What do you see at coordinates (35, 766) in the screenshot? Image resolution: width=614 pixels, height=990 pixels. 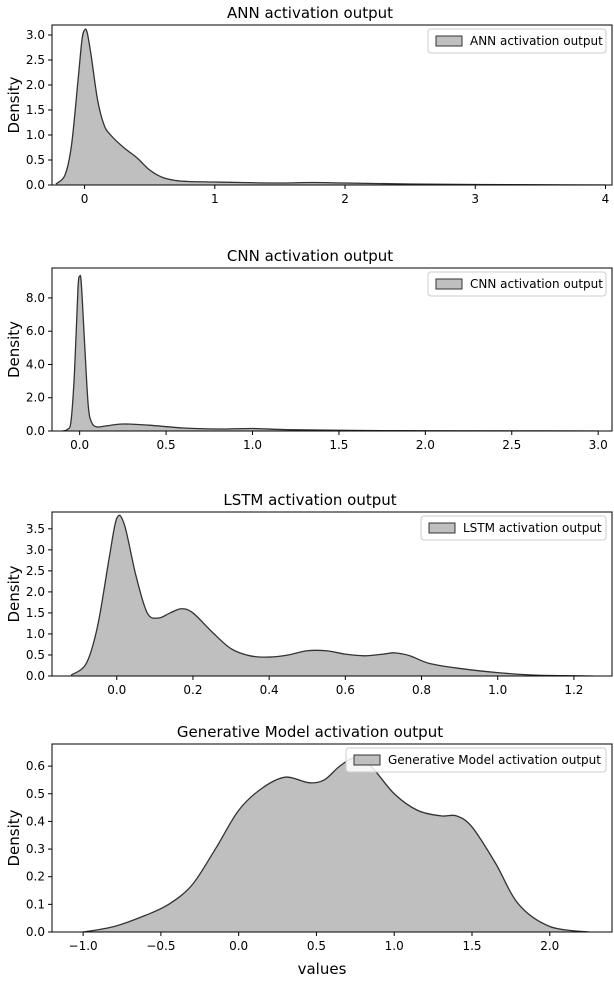 I see `y-tick-label: 0.6` at bounding box center [35, 766].